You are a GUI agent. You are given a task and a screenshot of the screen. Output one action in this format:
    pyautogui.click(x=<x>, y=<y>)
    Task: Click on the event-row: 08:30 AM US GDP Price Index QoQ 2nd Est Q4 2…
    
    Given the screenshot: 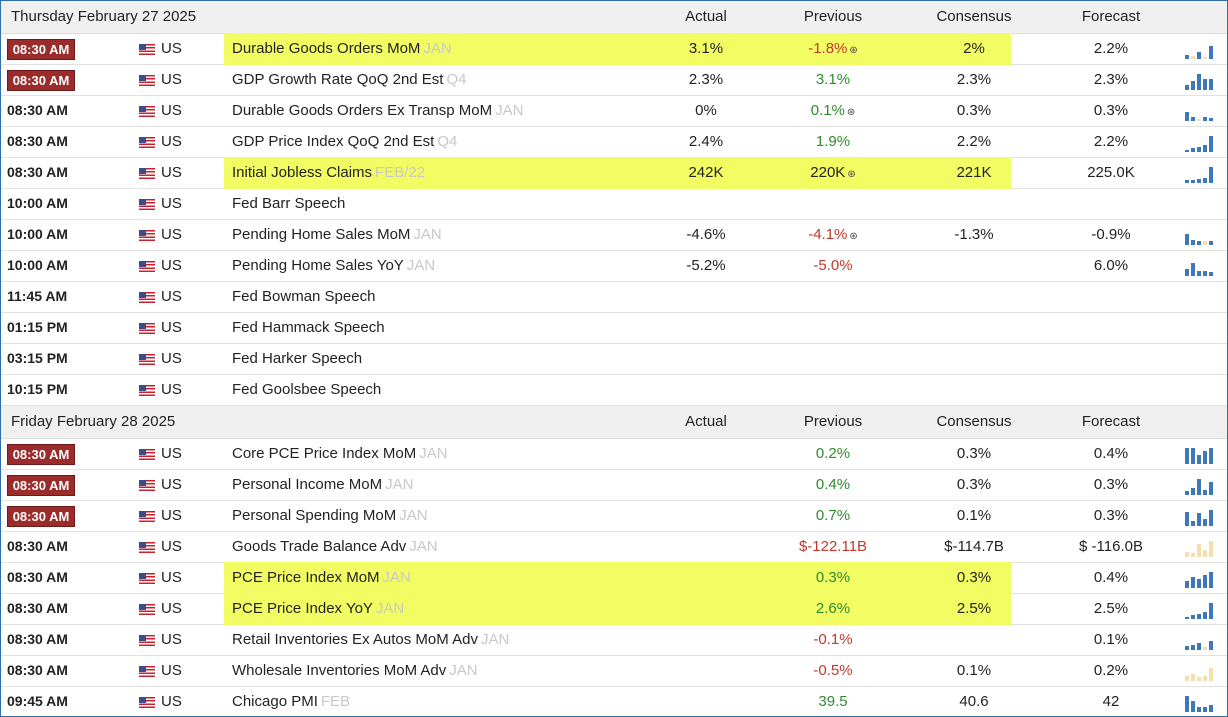 What is the action you would take?
    pyautogui.click(x=614, y=142)
    